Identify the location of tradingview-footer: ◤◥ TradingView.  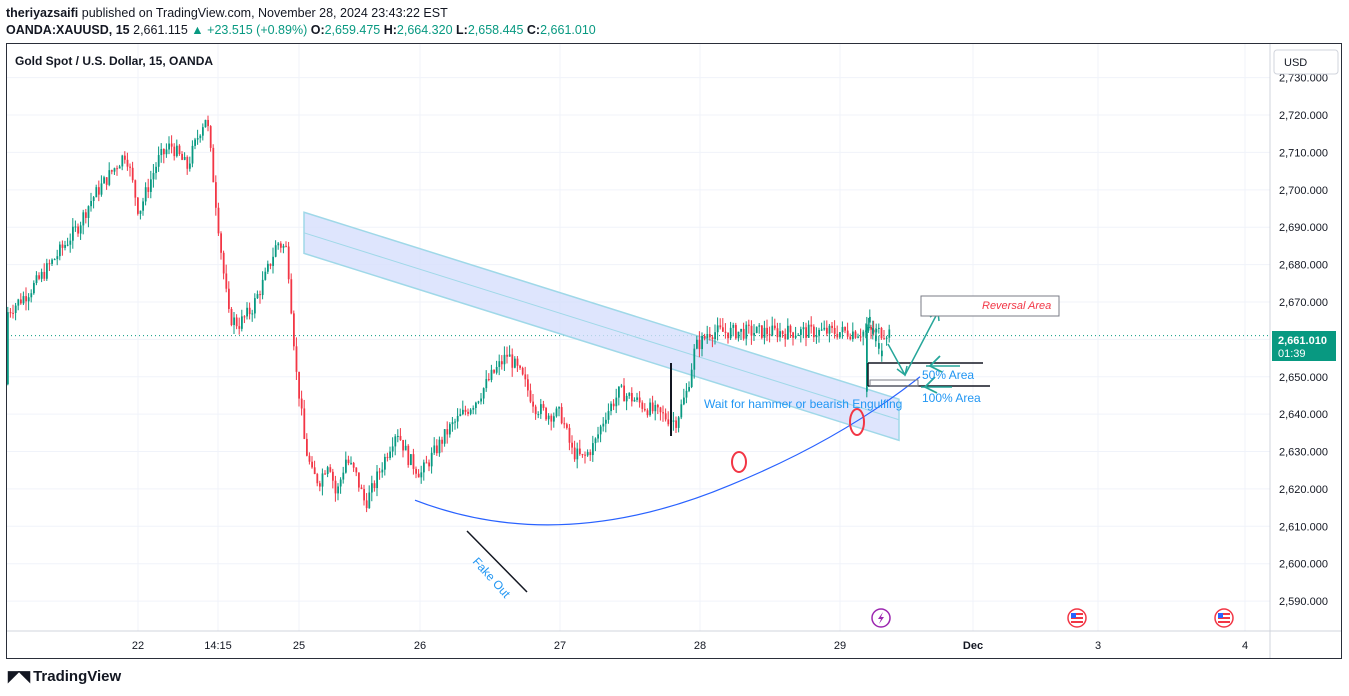
(64, 676).